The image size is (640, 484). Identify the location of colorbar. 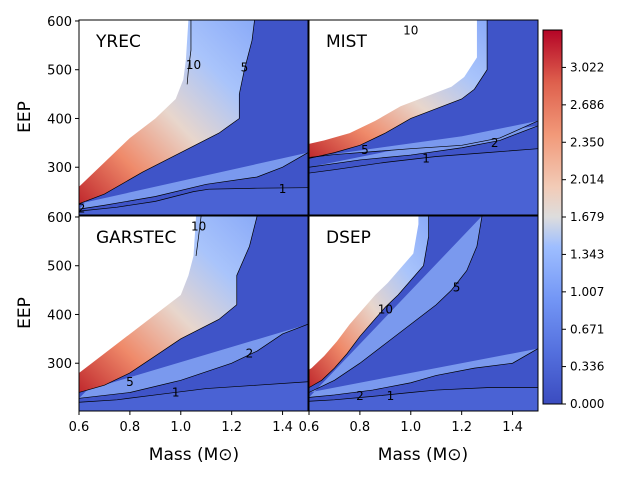
(552, 217).